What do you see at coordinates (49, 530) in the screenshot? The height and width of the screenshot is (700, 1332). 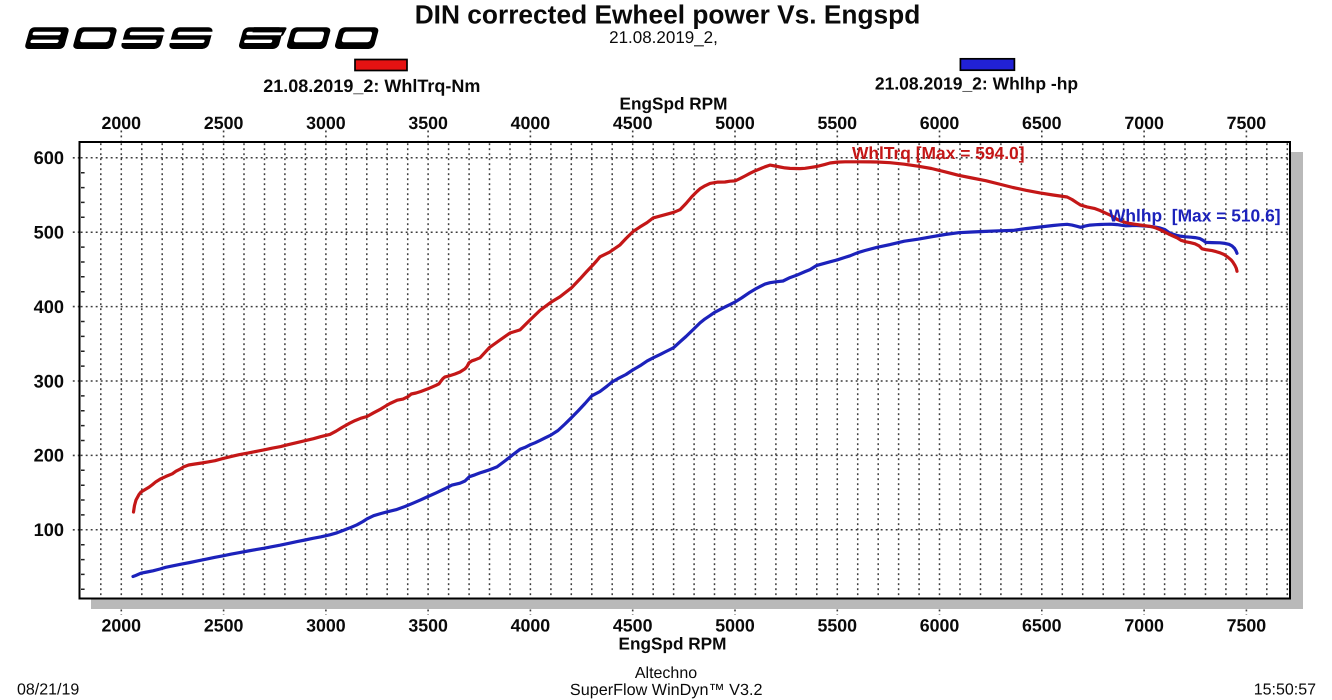 I see `svg-text: 100` at bounding box center [49, 530].